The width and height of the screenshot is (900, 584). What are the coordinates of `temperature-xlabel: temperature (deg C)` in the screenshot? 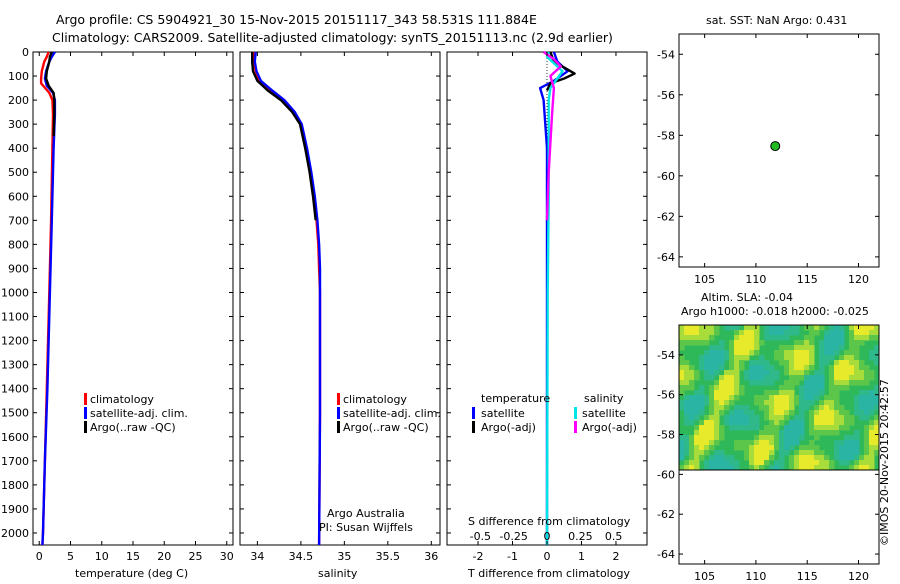 It's located at (131, 573).